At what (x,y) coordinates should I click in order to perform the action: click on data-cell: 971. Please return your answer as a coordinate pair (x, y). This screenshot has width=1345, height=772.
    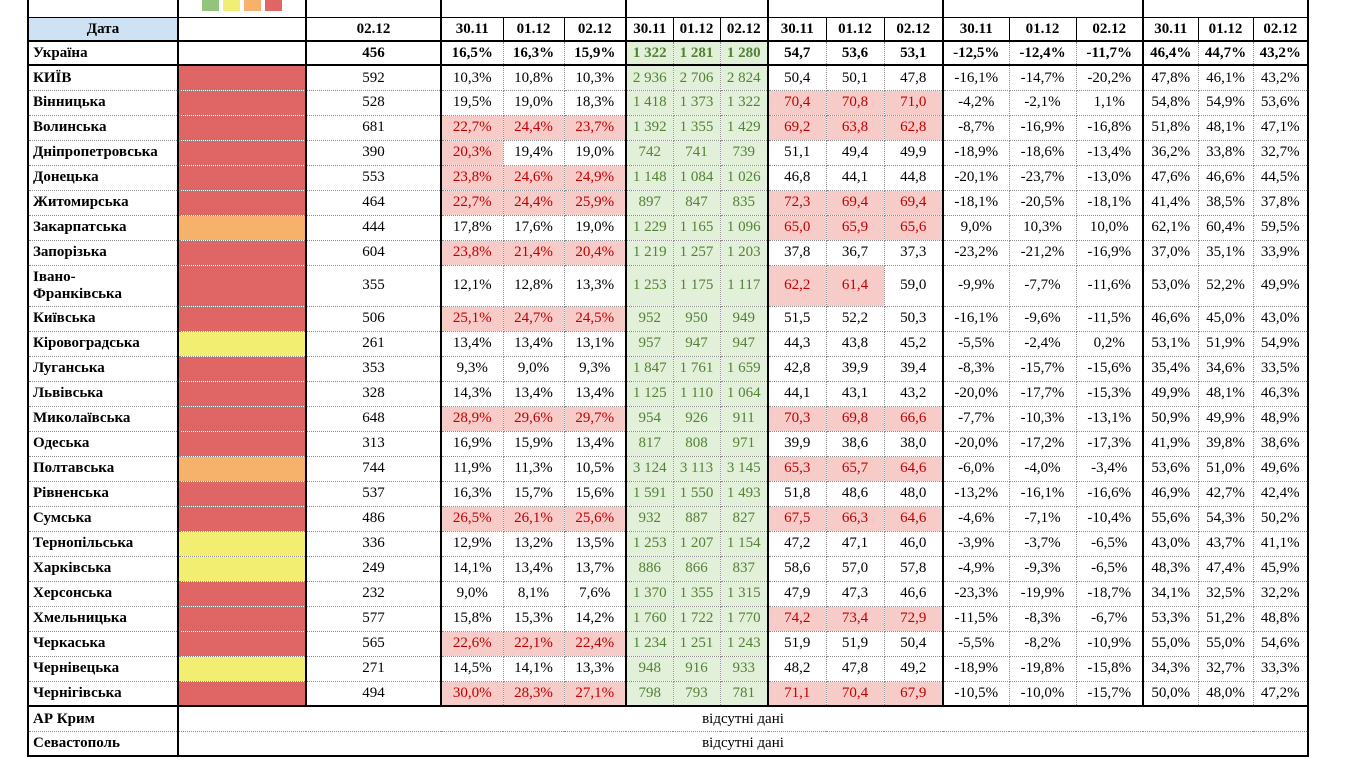
    Looking at the image, I should click on (744, 443).